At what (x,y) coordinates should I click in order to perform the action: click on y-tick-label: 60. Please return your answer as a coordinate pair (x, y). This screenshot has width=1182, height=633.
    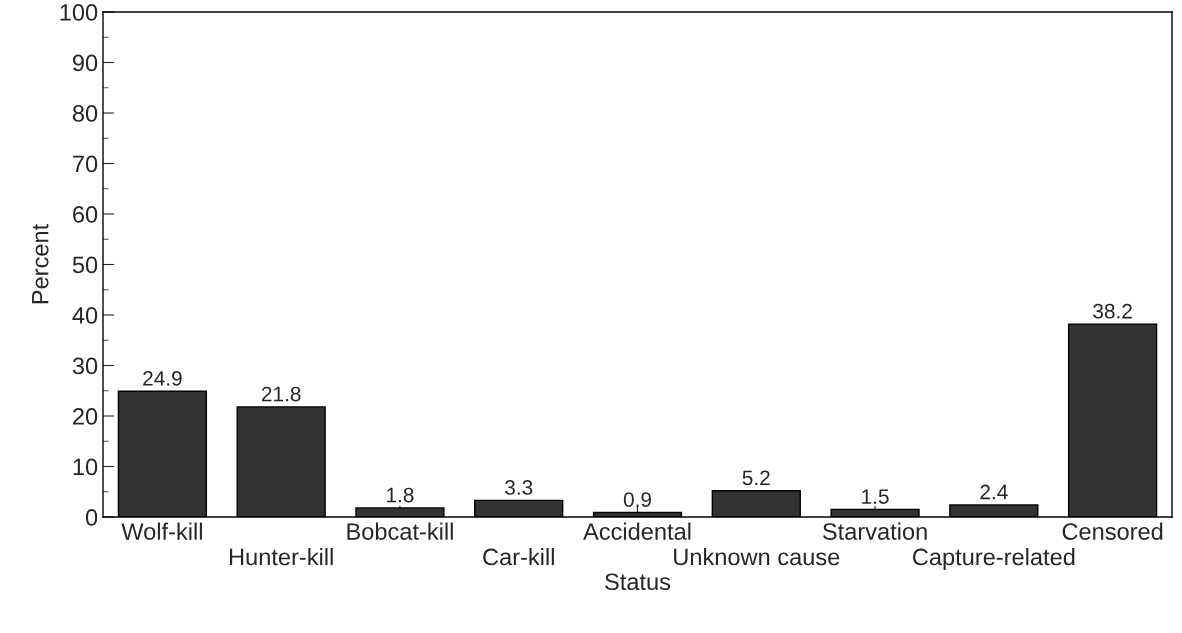
    Looking at the image, I should click on (85, 214).